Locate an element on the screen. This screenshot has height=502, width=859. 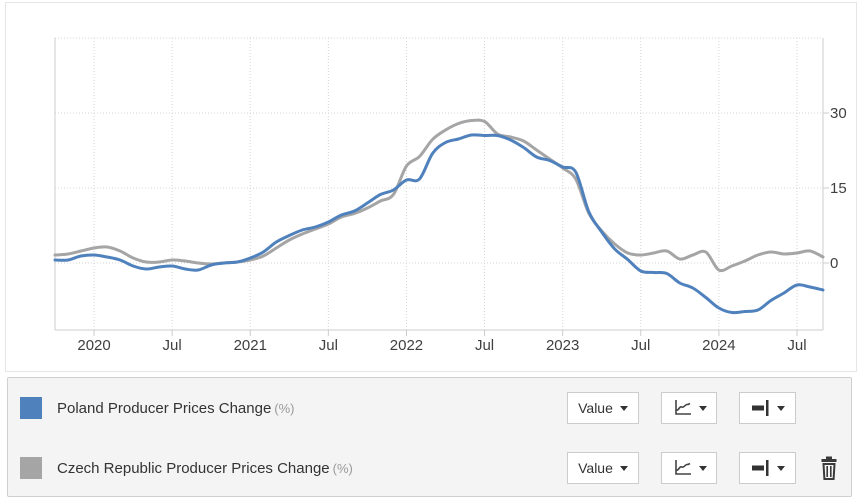
svg-text: 30 is located at coordinates (838, 113).